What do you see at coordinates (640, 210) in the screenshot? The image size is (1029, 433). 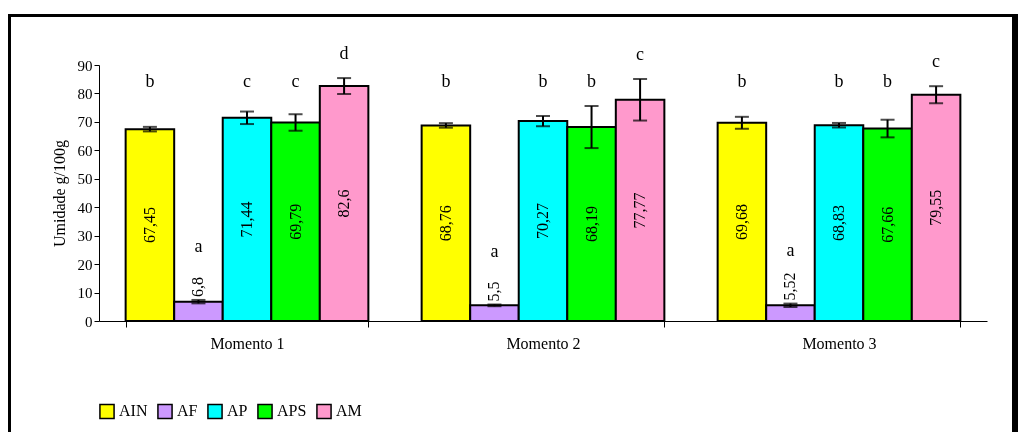 I see `data-label: 77,77` at bounding box center [640, 210].